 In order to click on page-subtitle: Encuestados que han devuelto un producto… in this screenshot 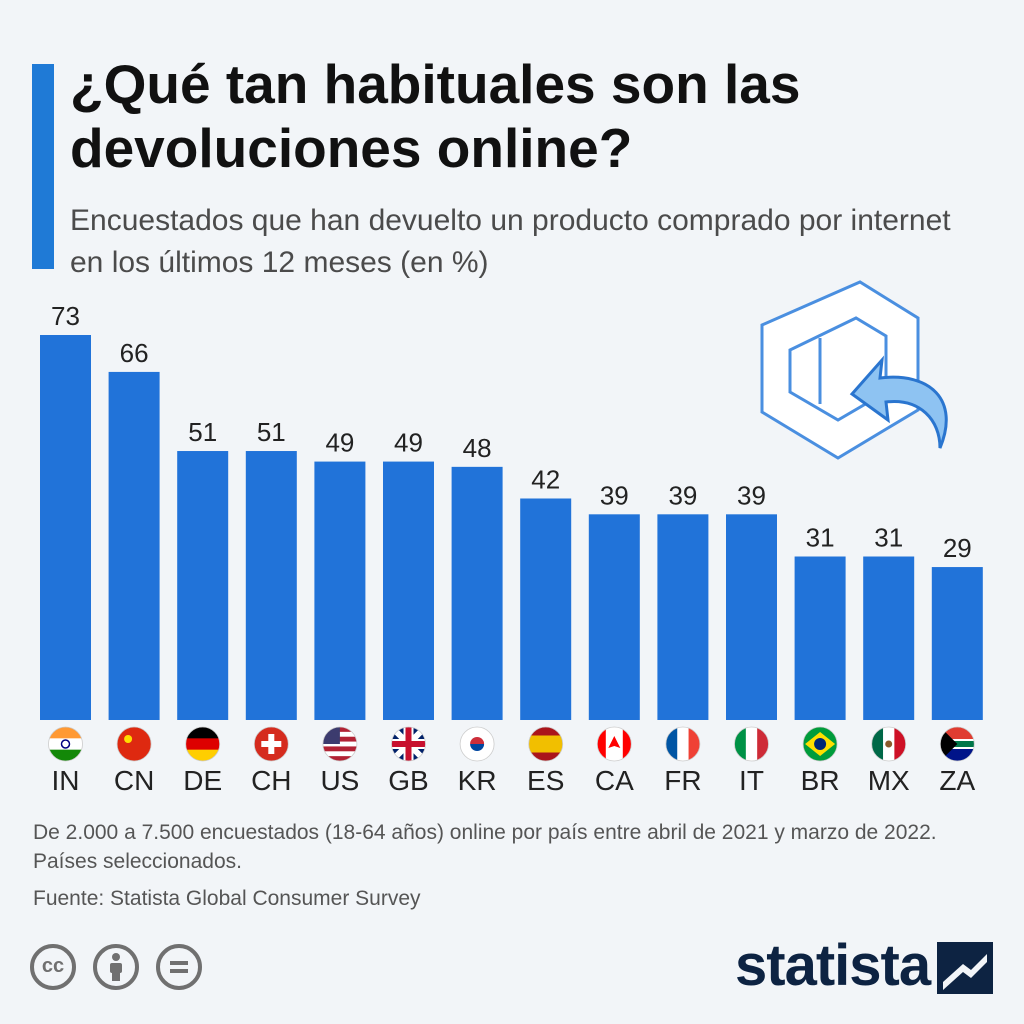, I will do `click(510, 241)`.